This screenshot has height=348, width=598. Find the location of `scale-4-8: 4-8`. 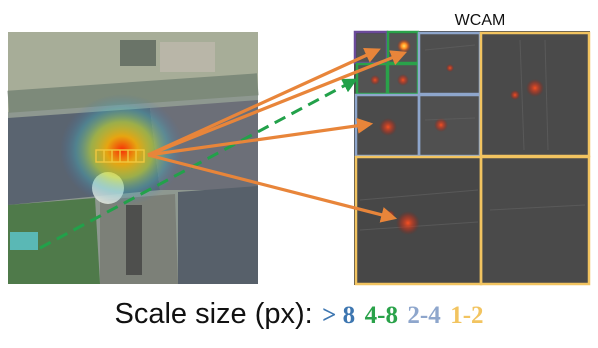

scale-4-8: 4-8 is located at coordinates (381, 315).